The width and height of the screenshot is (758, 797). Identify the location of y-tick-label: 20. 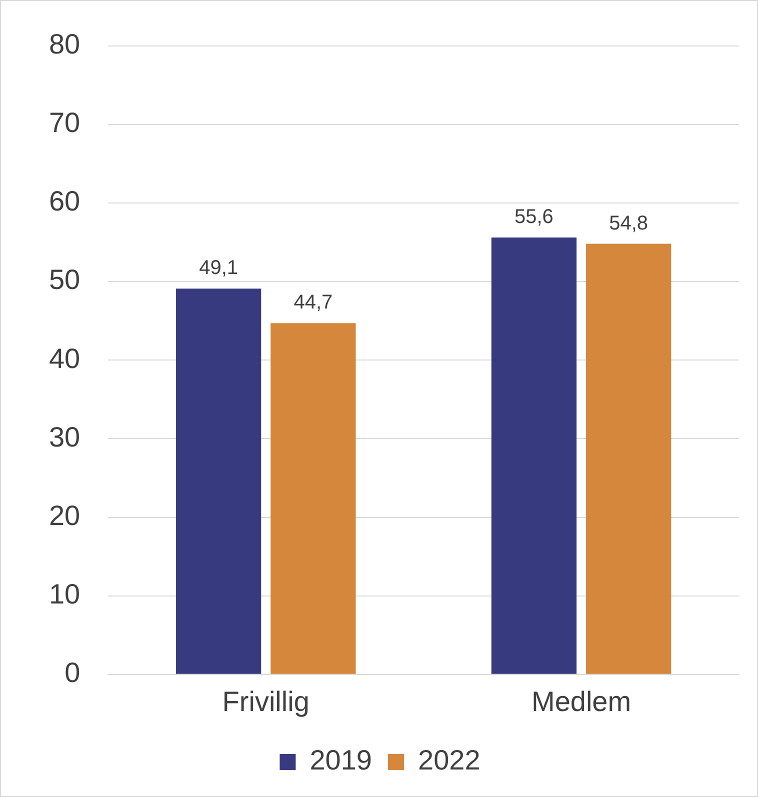
(64, 515).